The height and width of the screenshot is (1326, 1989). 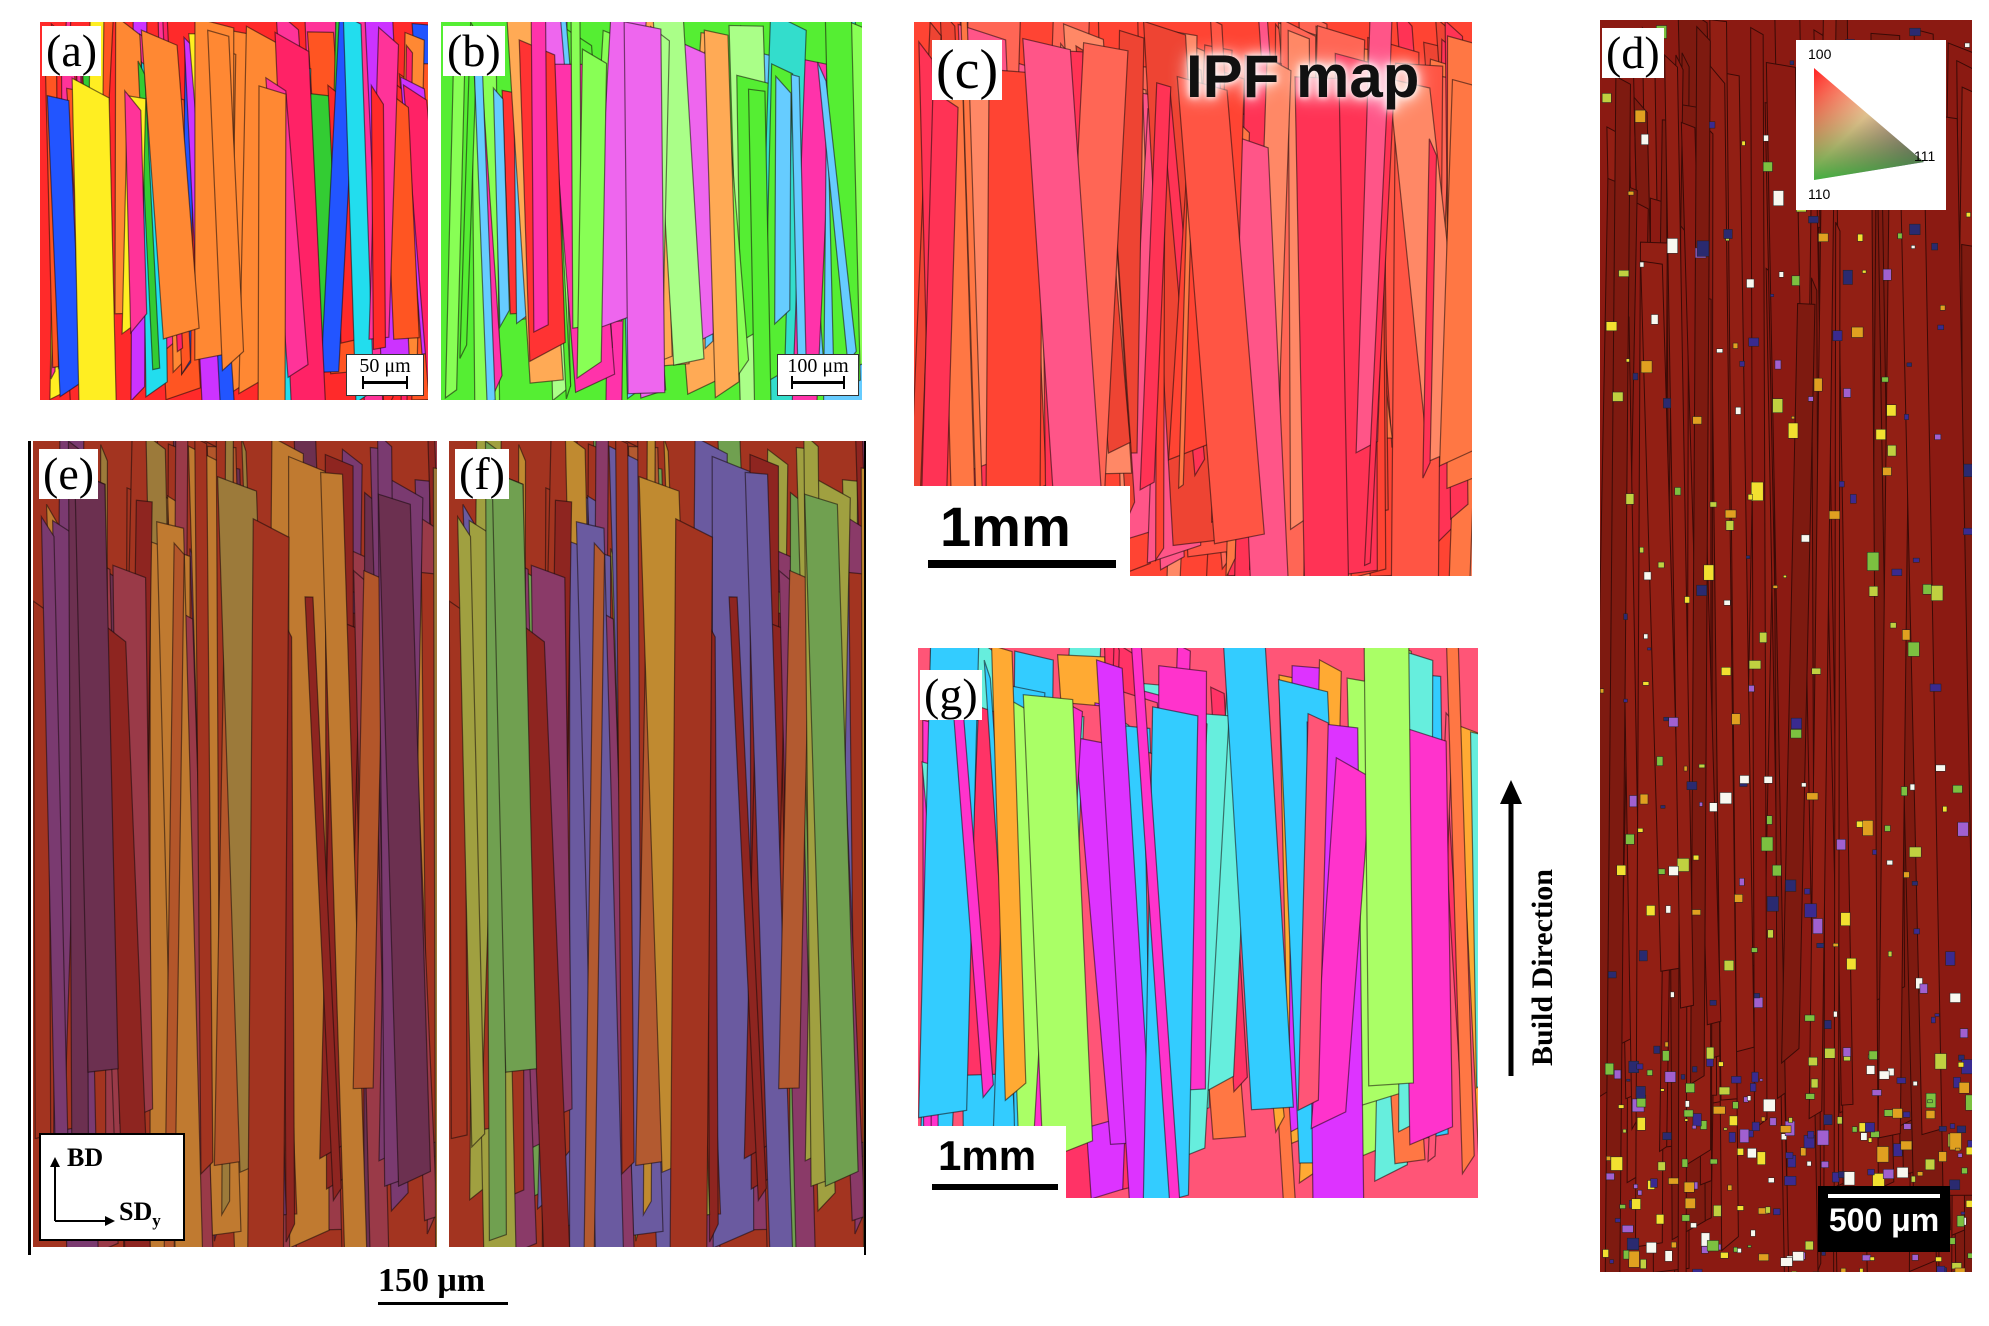 What do you see at coordinates (1303, 76) in the screenshot?
I see `ipf-map-title: IPF map` at bounding box center [1303, 76].